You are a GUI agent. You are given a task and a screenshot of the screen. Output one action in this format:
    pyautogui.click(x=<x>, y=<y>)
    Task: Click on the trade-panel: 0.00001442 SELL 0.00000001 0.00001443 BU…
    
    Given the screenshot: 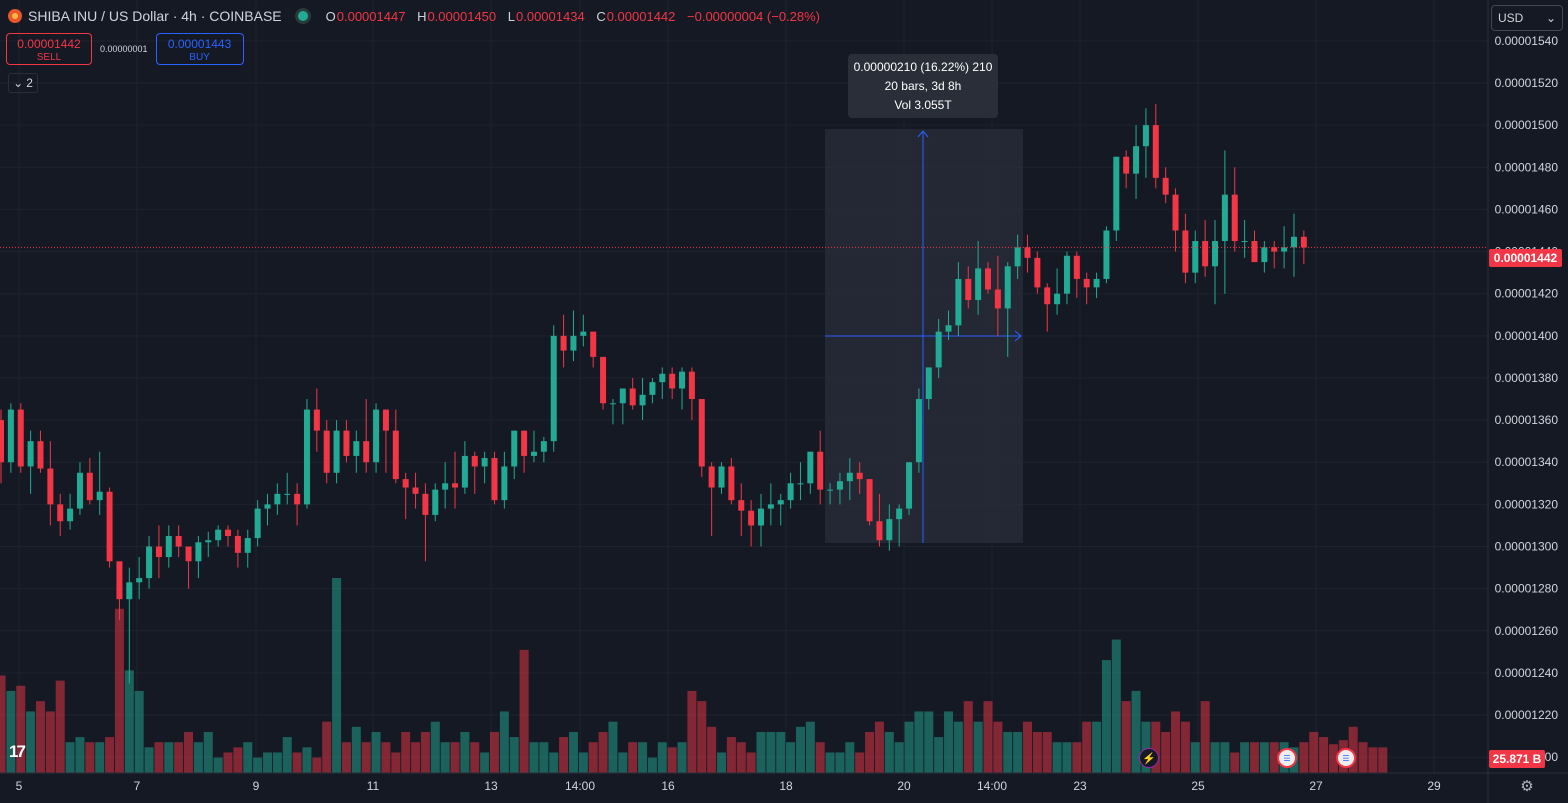 What is the action you would take?
    pyautogui.click(x=125, y=49)
    